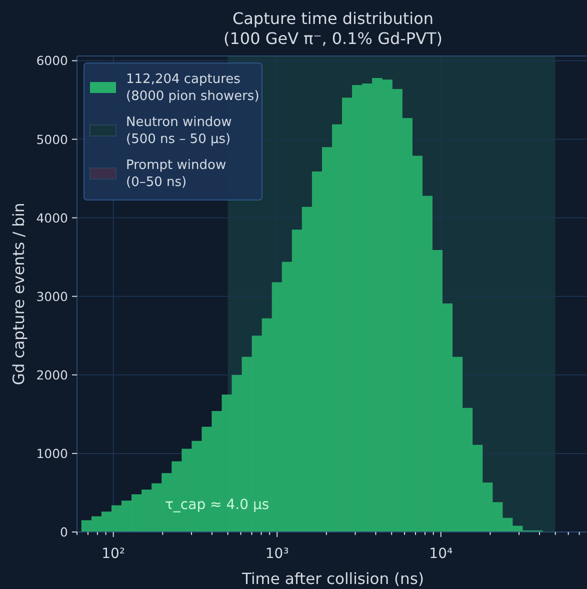  I want to click on legend-label: 112,204 captures (8000 pion showers), so click(193, 88).